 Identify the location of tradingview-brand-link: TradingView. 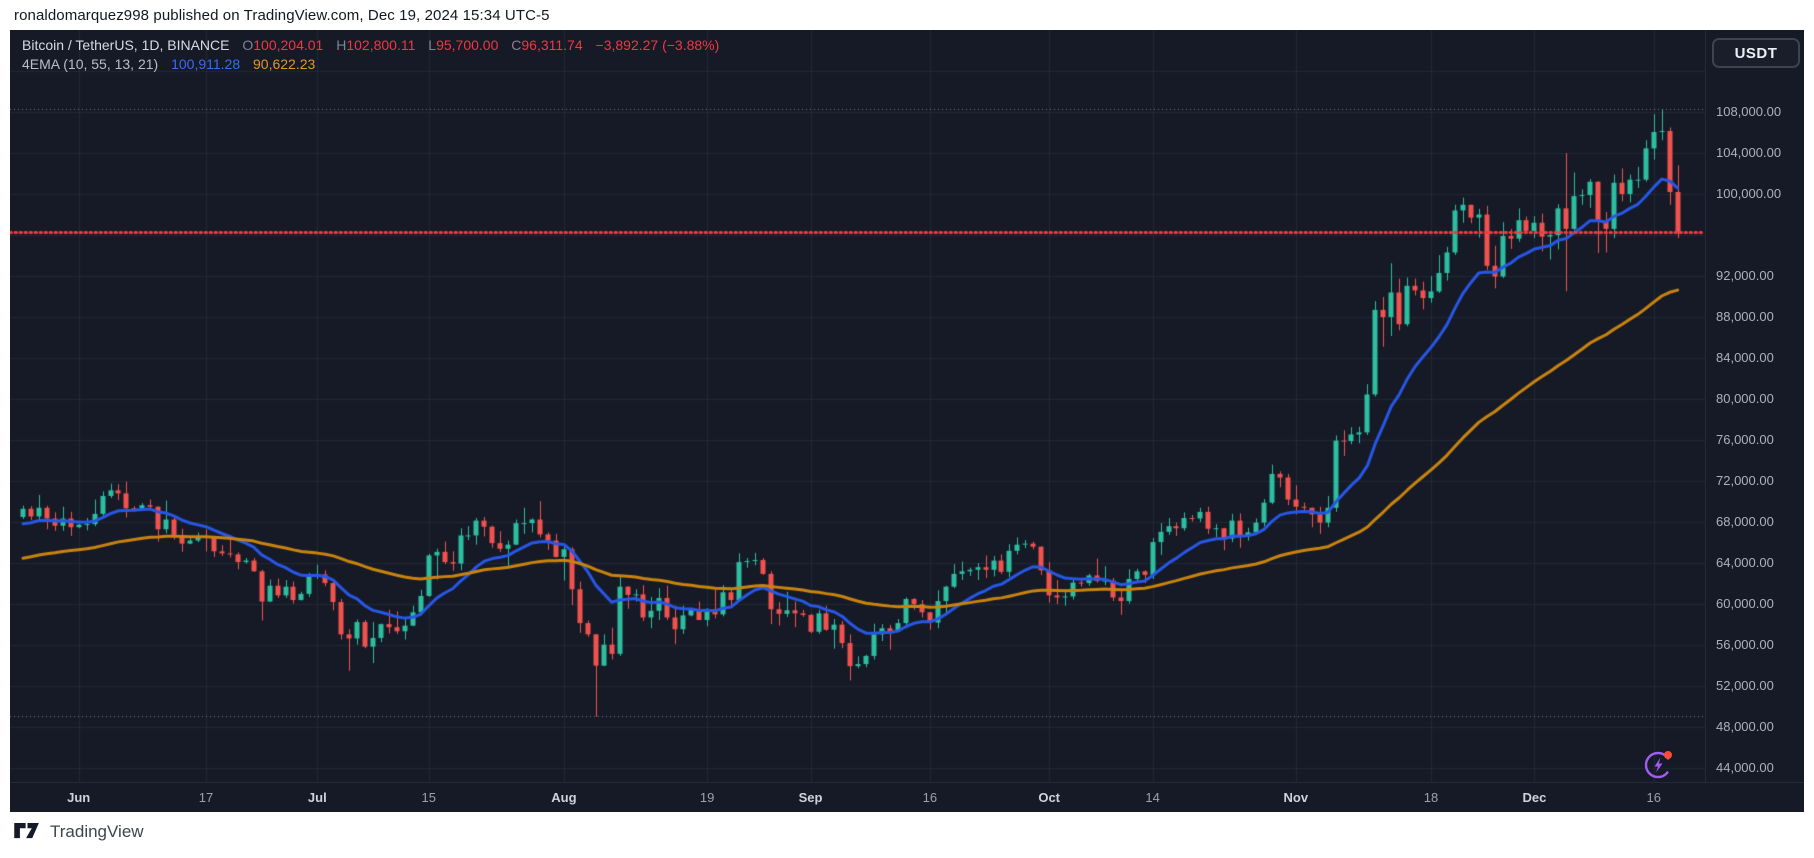
(79, 832).